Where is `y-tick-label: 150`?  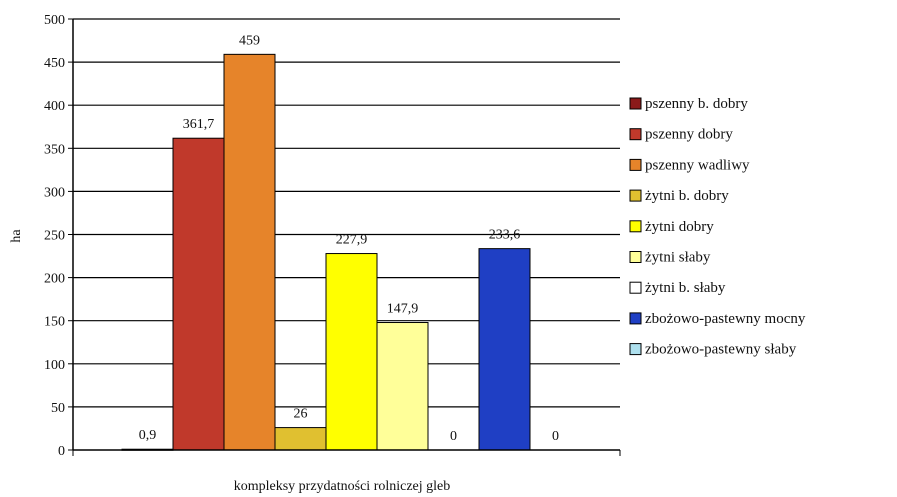 y-tick-label: 150 is located at coordinates (54, 322).